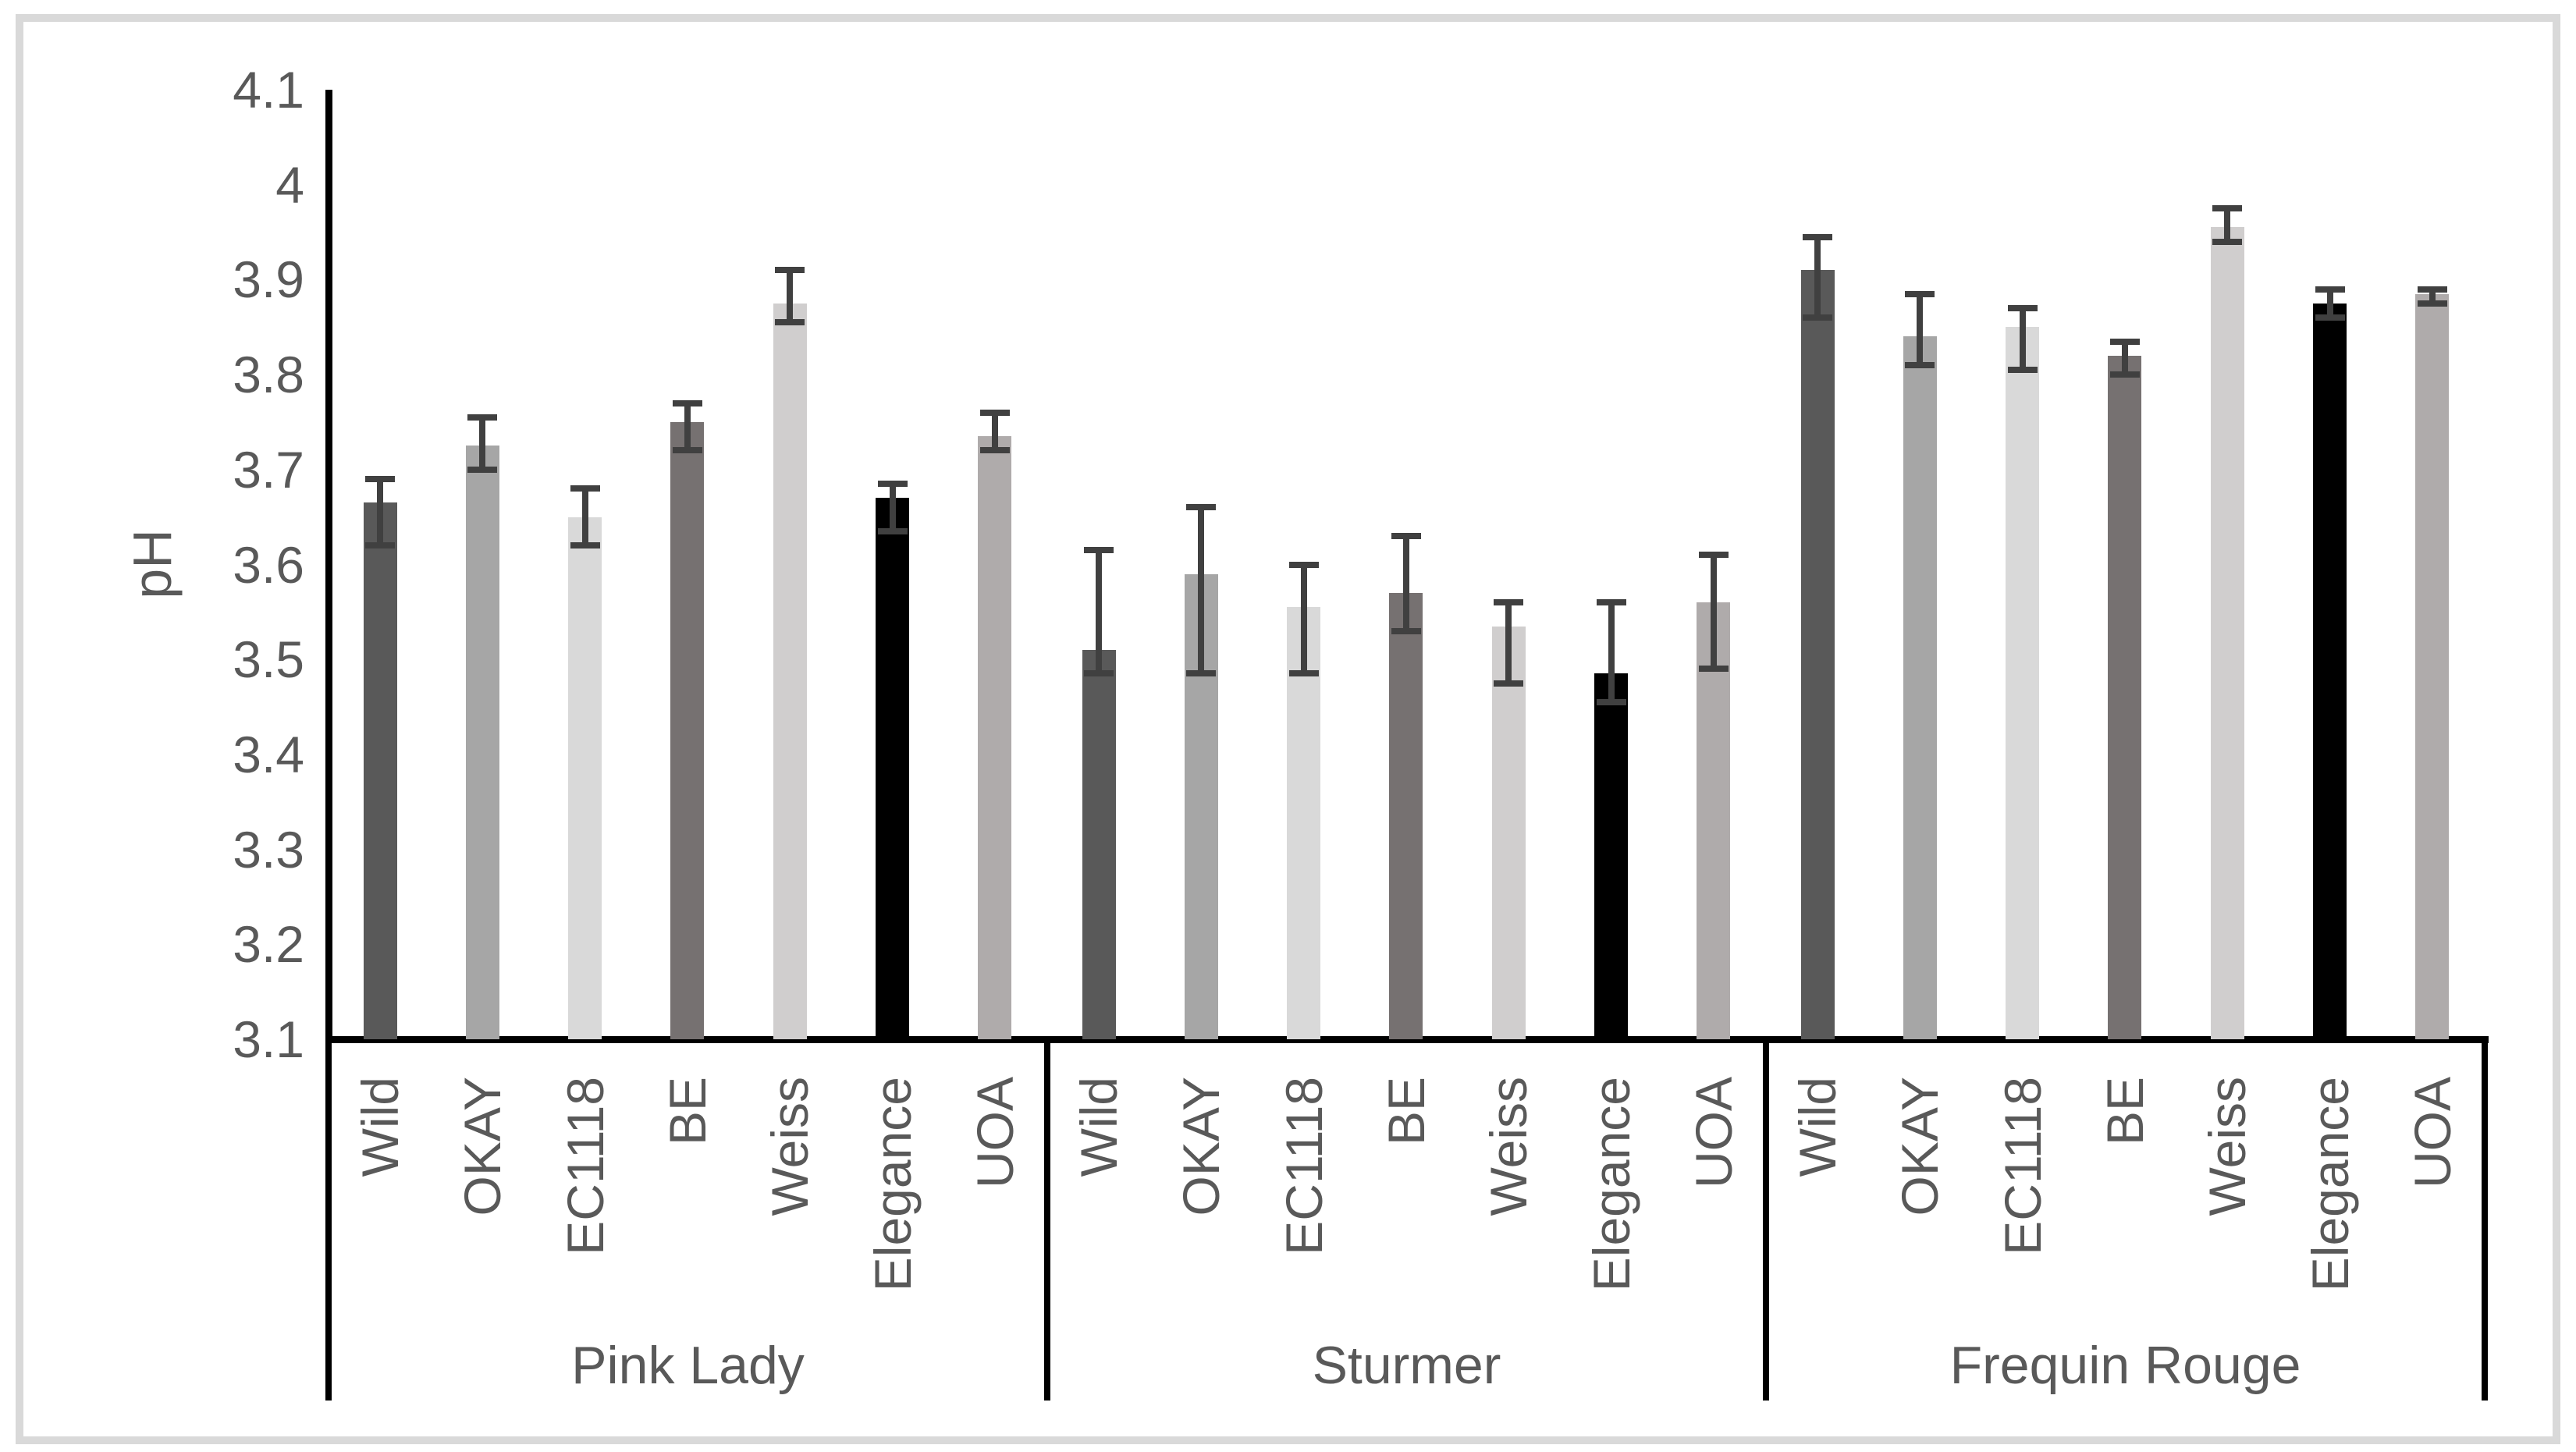 The width and height of the screenshot is (2576, 1452). I want to click on strain-label: Elegance, so click(2330, 1184).